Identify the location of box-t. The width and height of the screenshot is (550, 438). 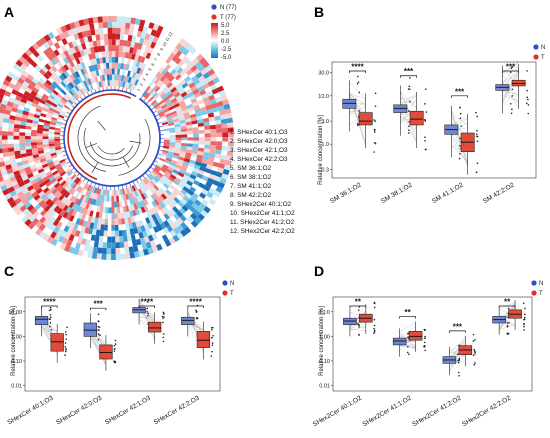
(365, 119).